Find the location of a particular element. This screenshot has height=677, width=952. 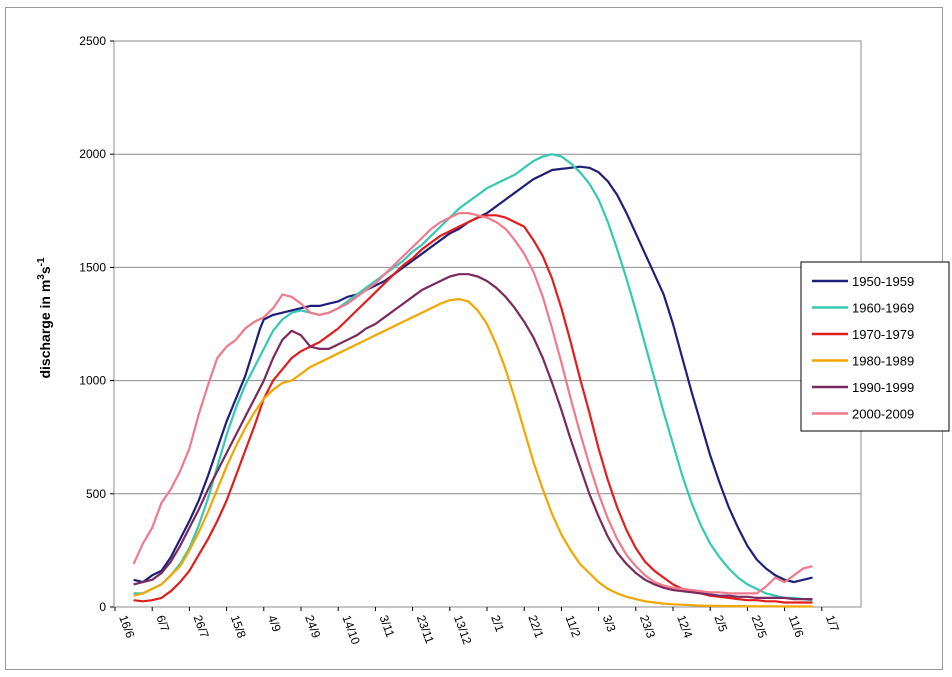

y-axis-ticks: 0 500 1000 1500 2000 2500 is located at coordinates (96, 324).